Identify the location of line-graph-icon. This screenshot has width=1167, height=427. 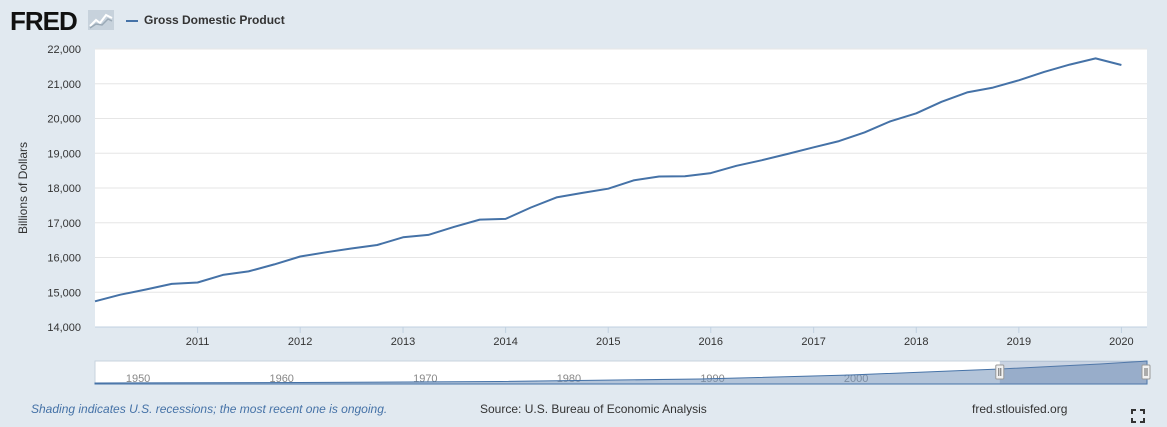
(101, 20).